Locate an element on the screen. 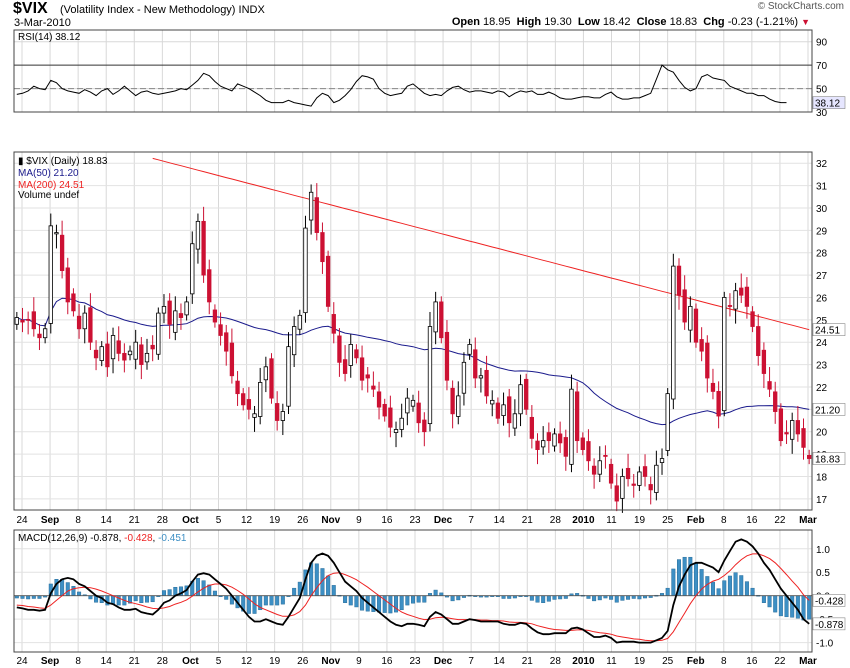 The image size is (850, 668). exchange-label: INDX is located at coordinates (251, 10).